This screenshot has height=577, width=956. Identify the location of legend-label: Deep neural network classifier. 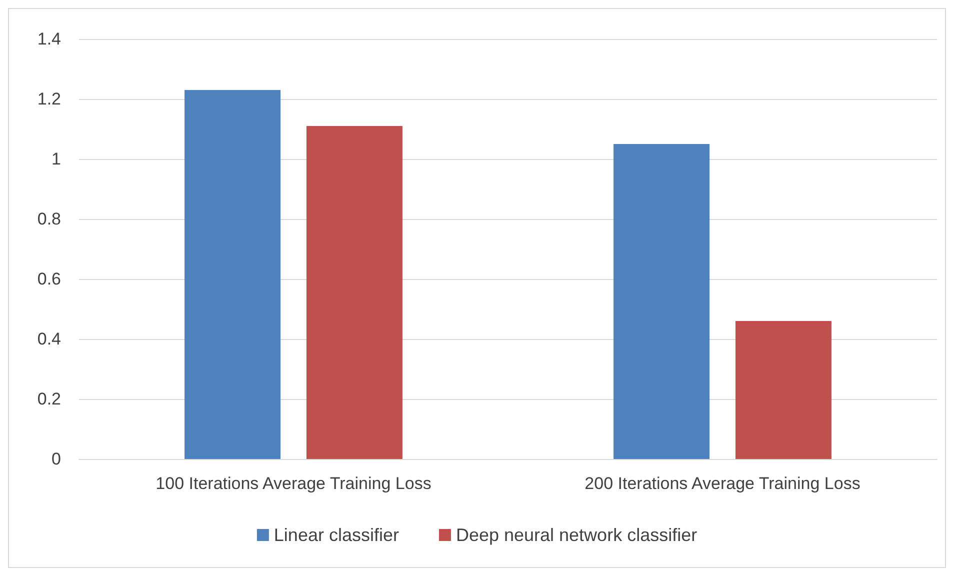
(577, 535).